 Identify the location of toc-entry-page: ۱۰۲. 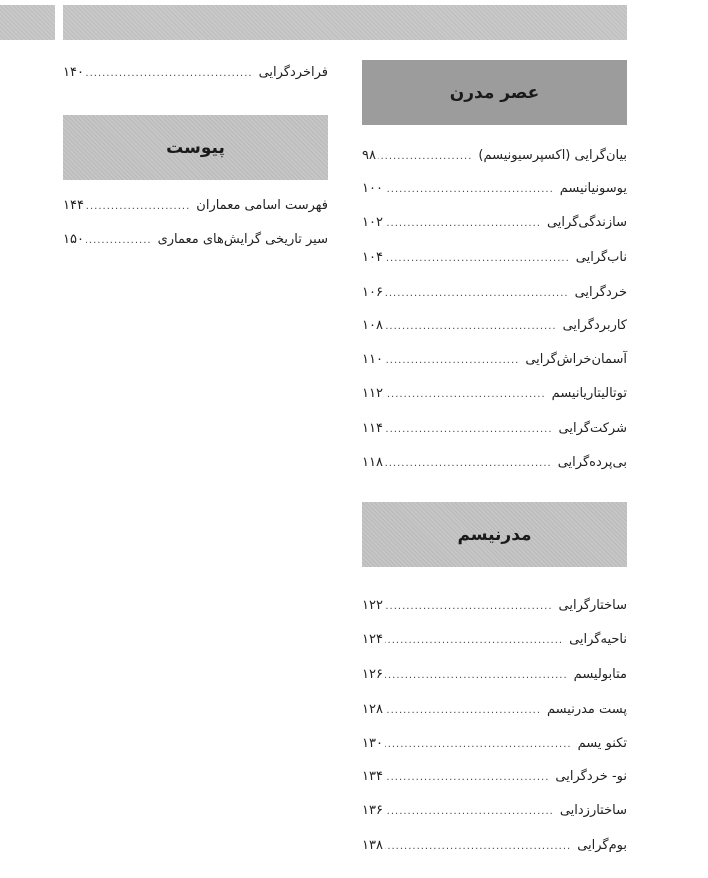
(372, 222).